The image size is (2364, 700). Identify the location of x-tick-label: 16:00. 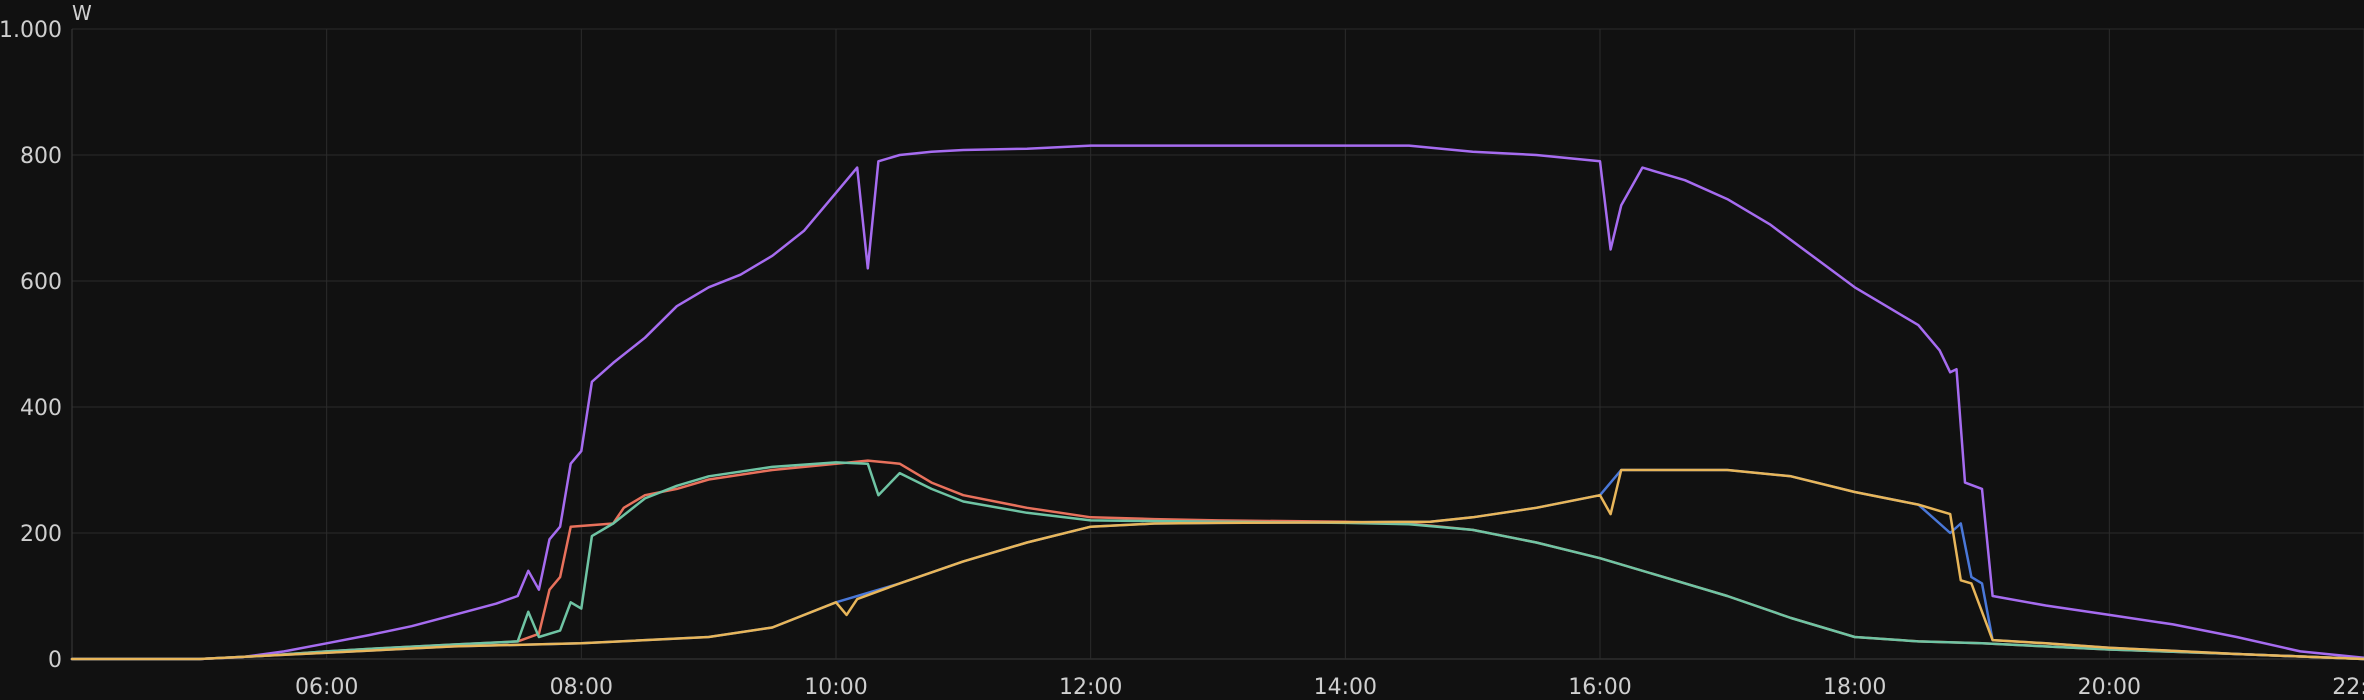
(1599, 687).